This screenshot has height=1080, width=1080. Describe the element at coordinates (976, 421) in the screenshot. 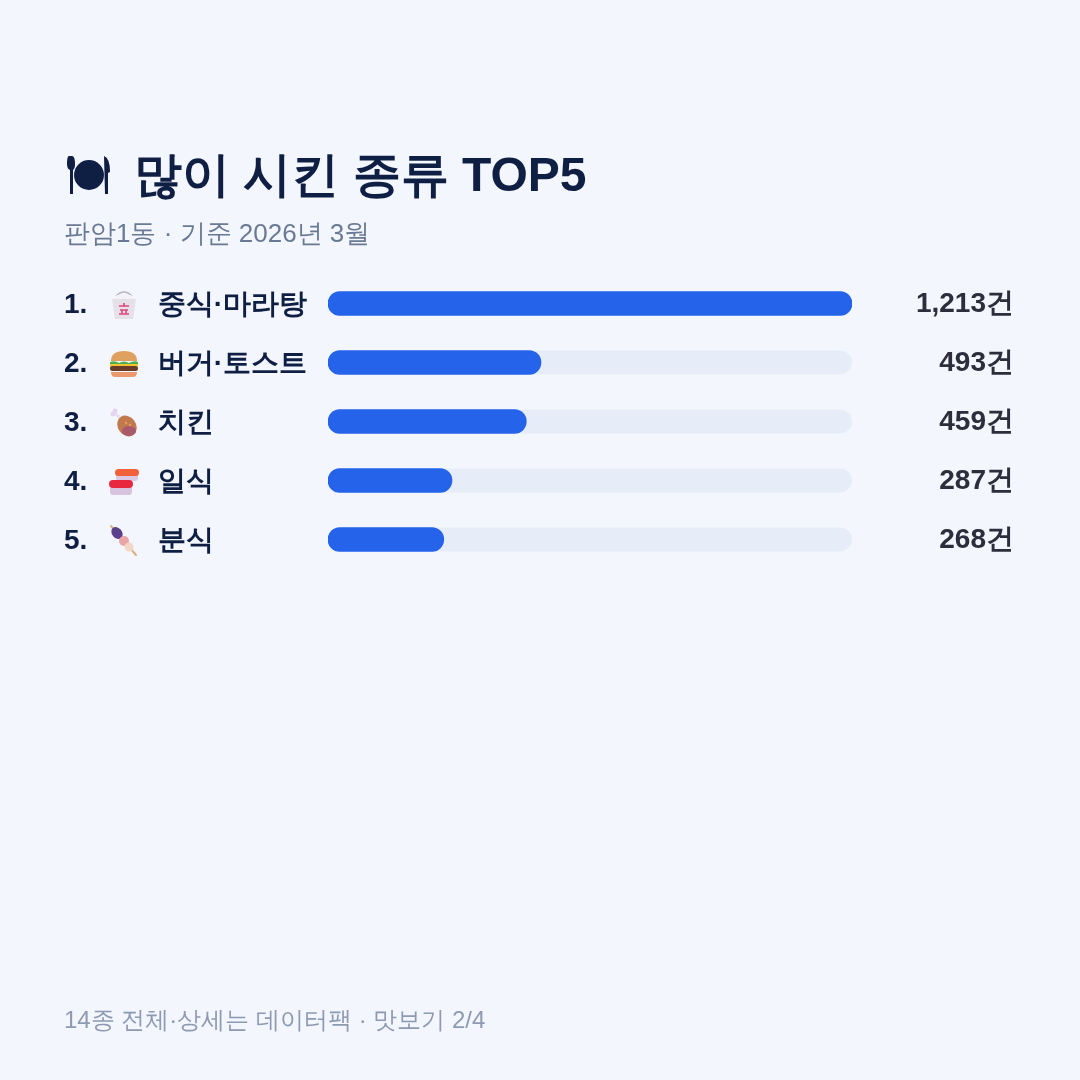

I see `data-label: 459건` at that location.